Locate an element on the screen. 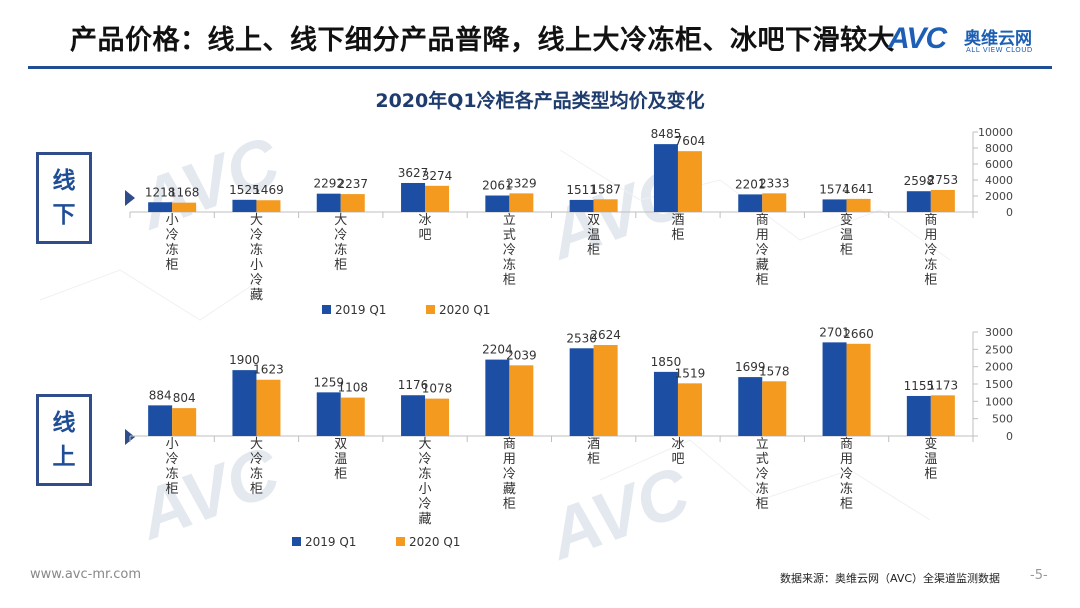 The image size is (1080, 608). offline-channel-box: 线 下 is located at coordinates (64, 198).